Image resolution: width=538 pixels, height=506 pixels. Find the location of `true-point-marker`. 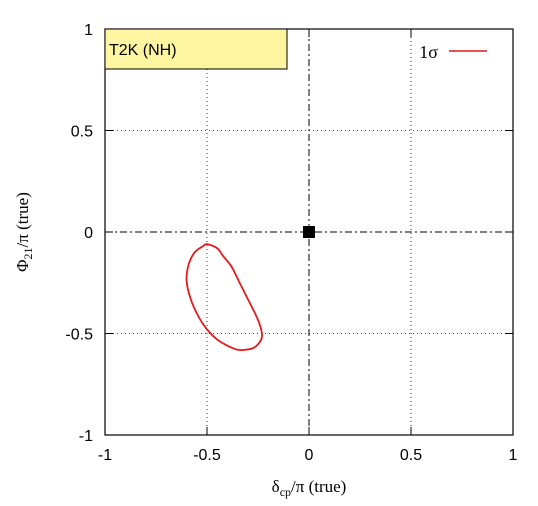

true-point-marker is located at coordinates (309, 232).